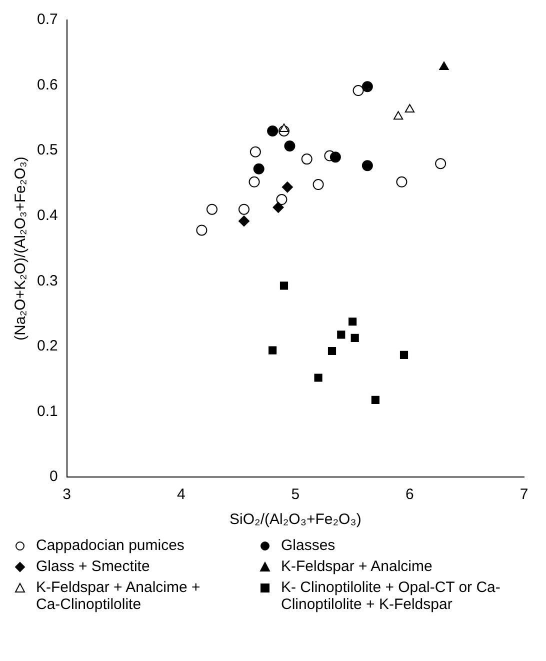 This screenshot has width=546, height=661. Describe the element at coordinates (21, 248) in the screenshot. I see `y-axis-title: (Na₂O+K₂O)/(Al₂O₃+Fe₂O₃)` at that location.